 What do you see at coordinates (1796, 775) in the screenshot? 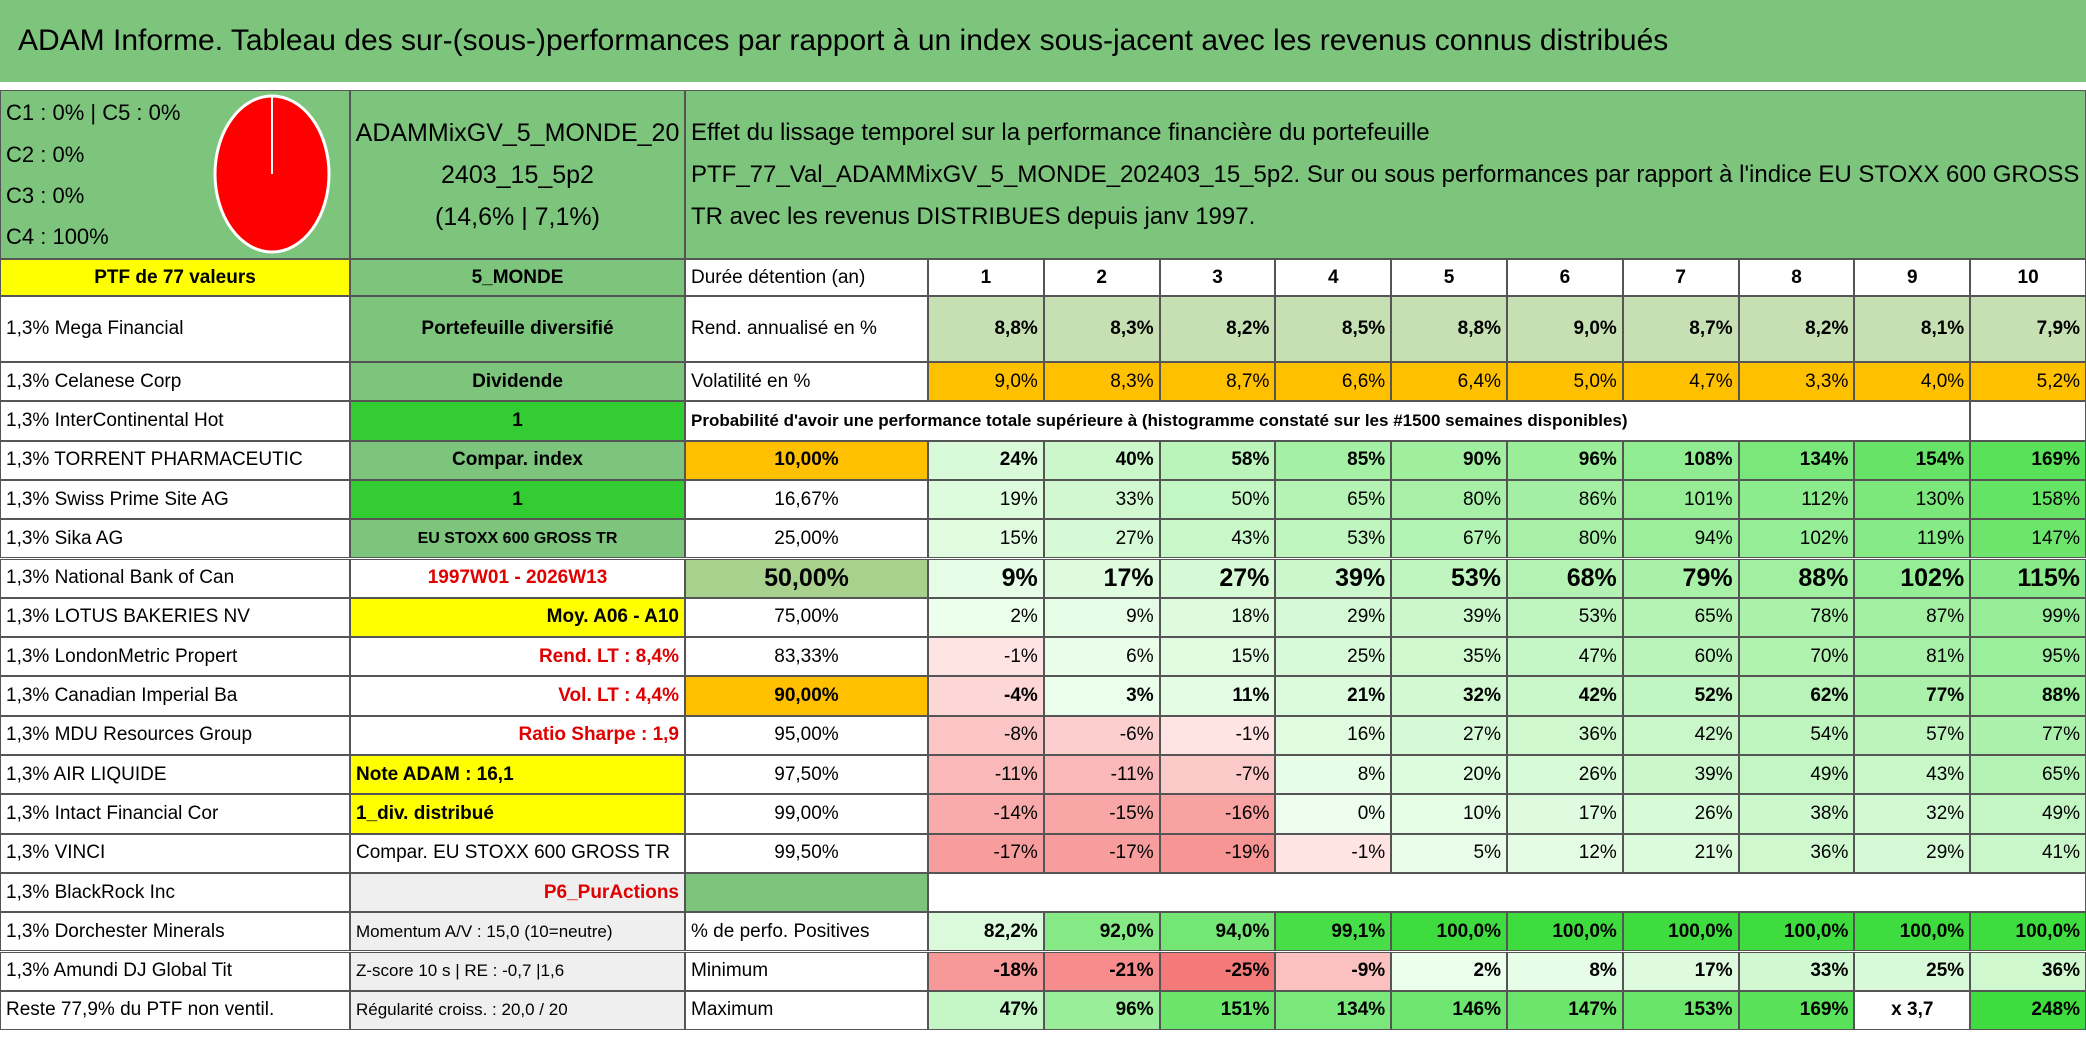
I see `value-cell: 49%` at bounding box center [1796, 775].